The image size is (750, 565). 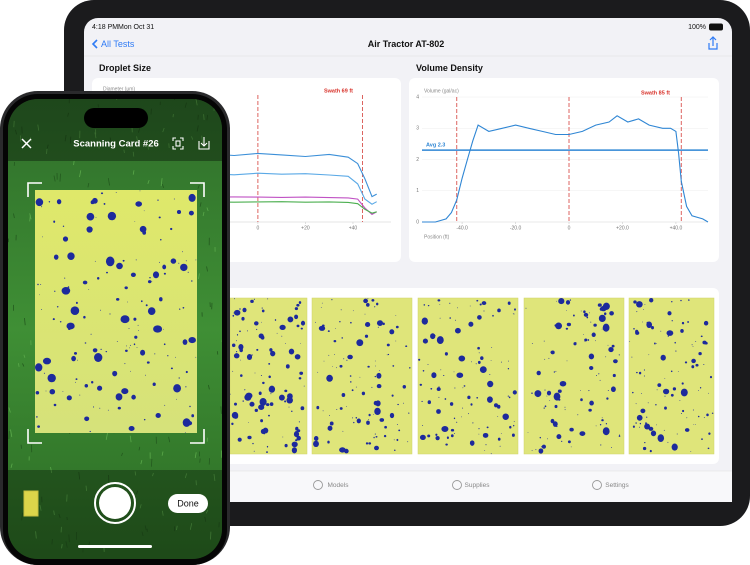 I want to click on back-chevron, so click(x=94, y=44).